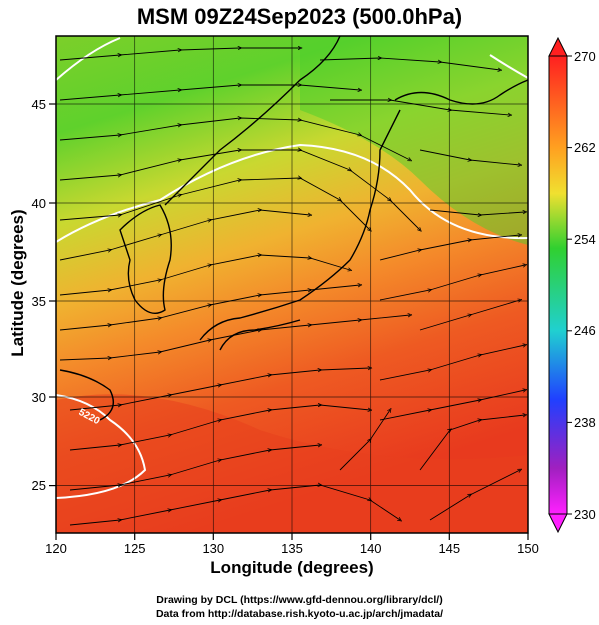 Image resolution: width=599 pixels, height=625 pixels. I want to click on y-tick-label: 30, so click(39, 397).